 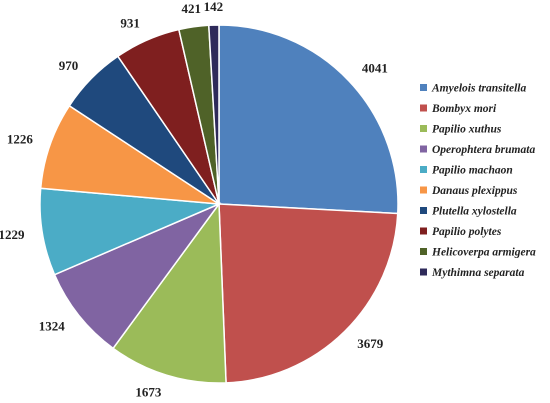 I want to click on legend-label-amyelois-transitella: Amyelois transitella, so click(x=478, y=89).